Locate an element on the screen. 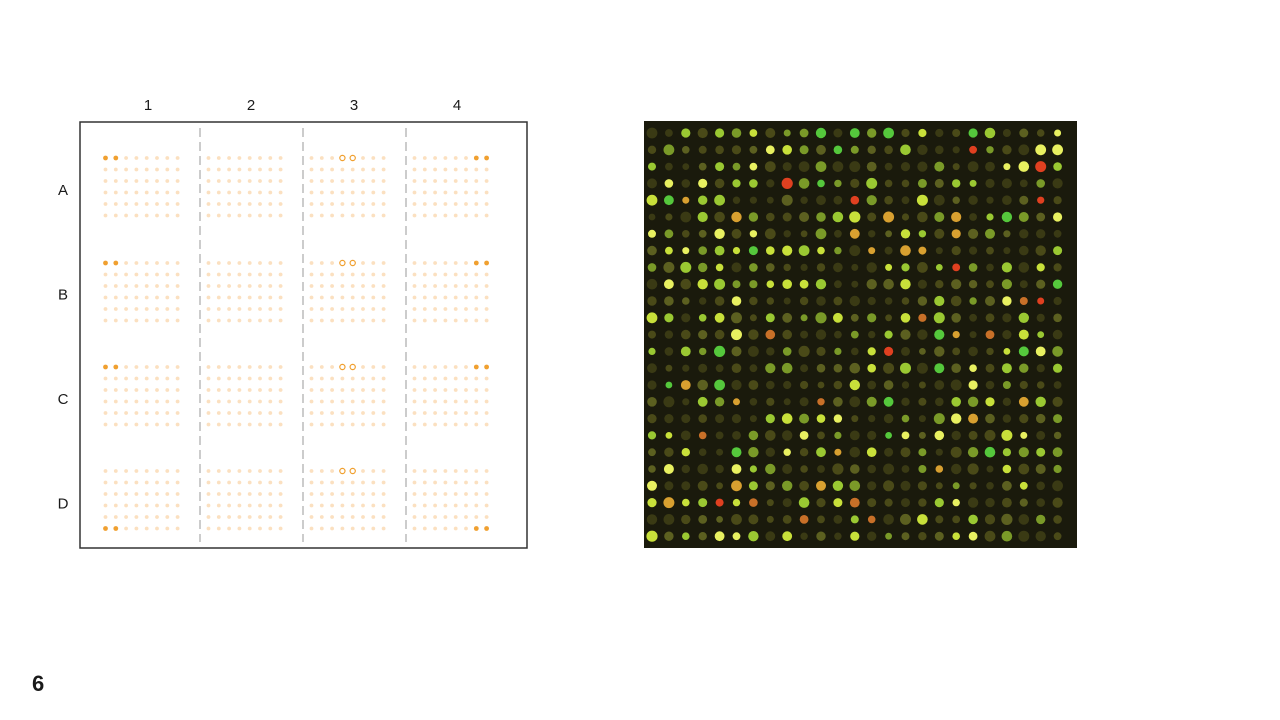 The height and width of the screenshot is (720, 1280). landmark-spot-hollow is located at coordinates (352, 158).